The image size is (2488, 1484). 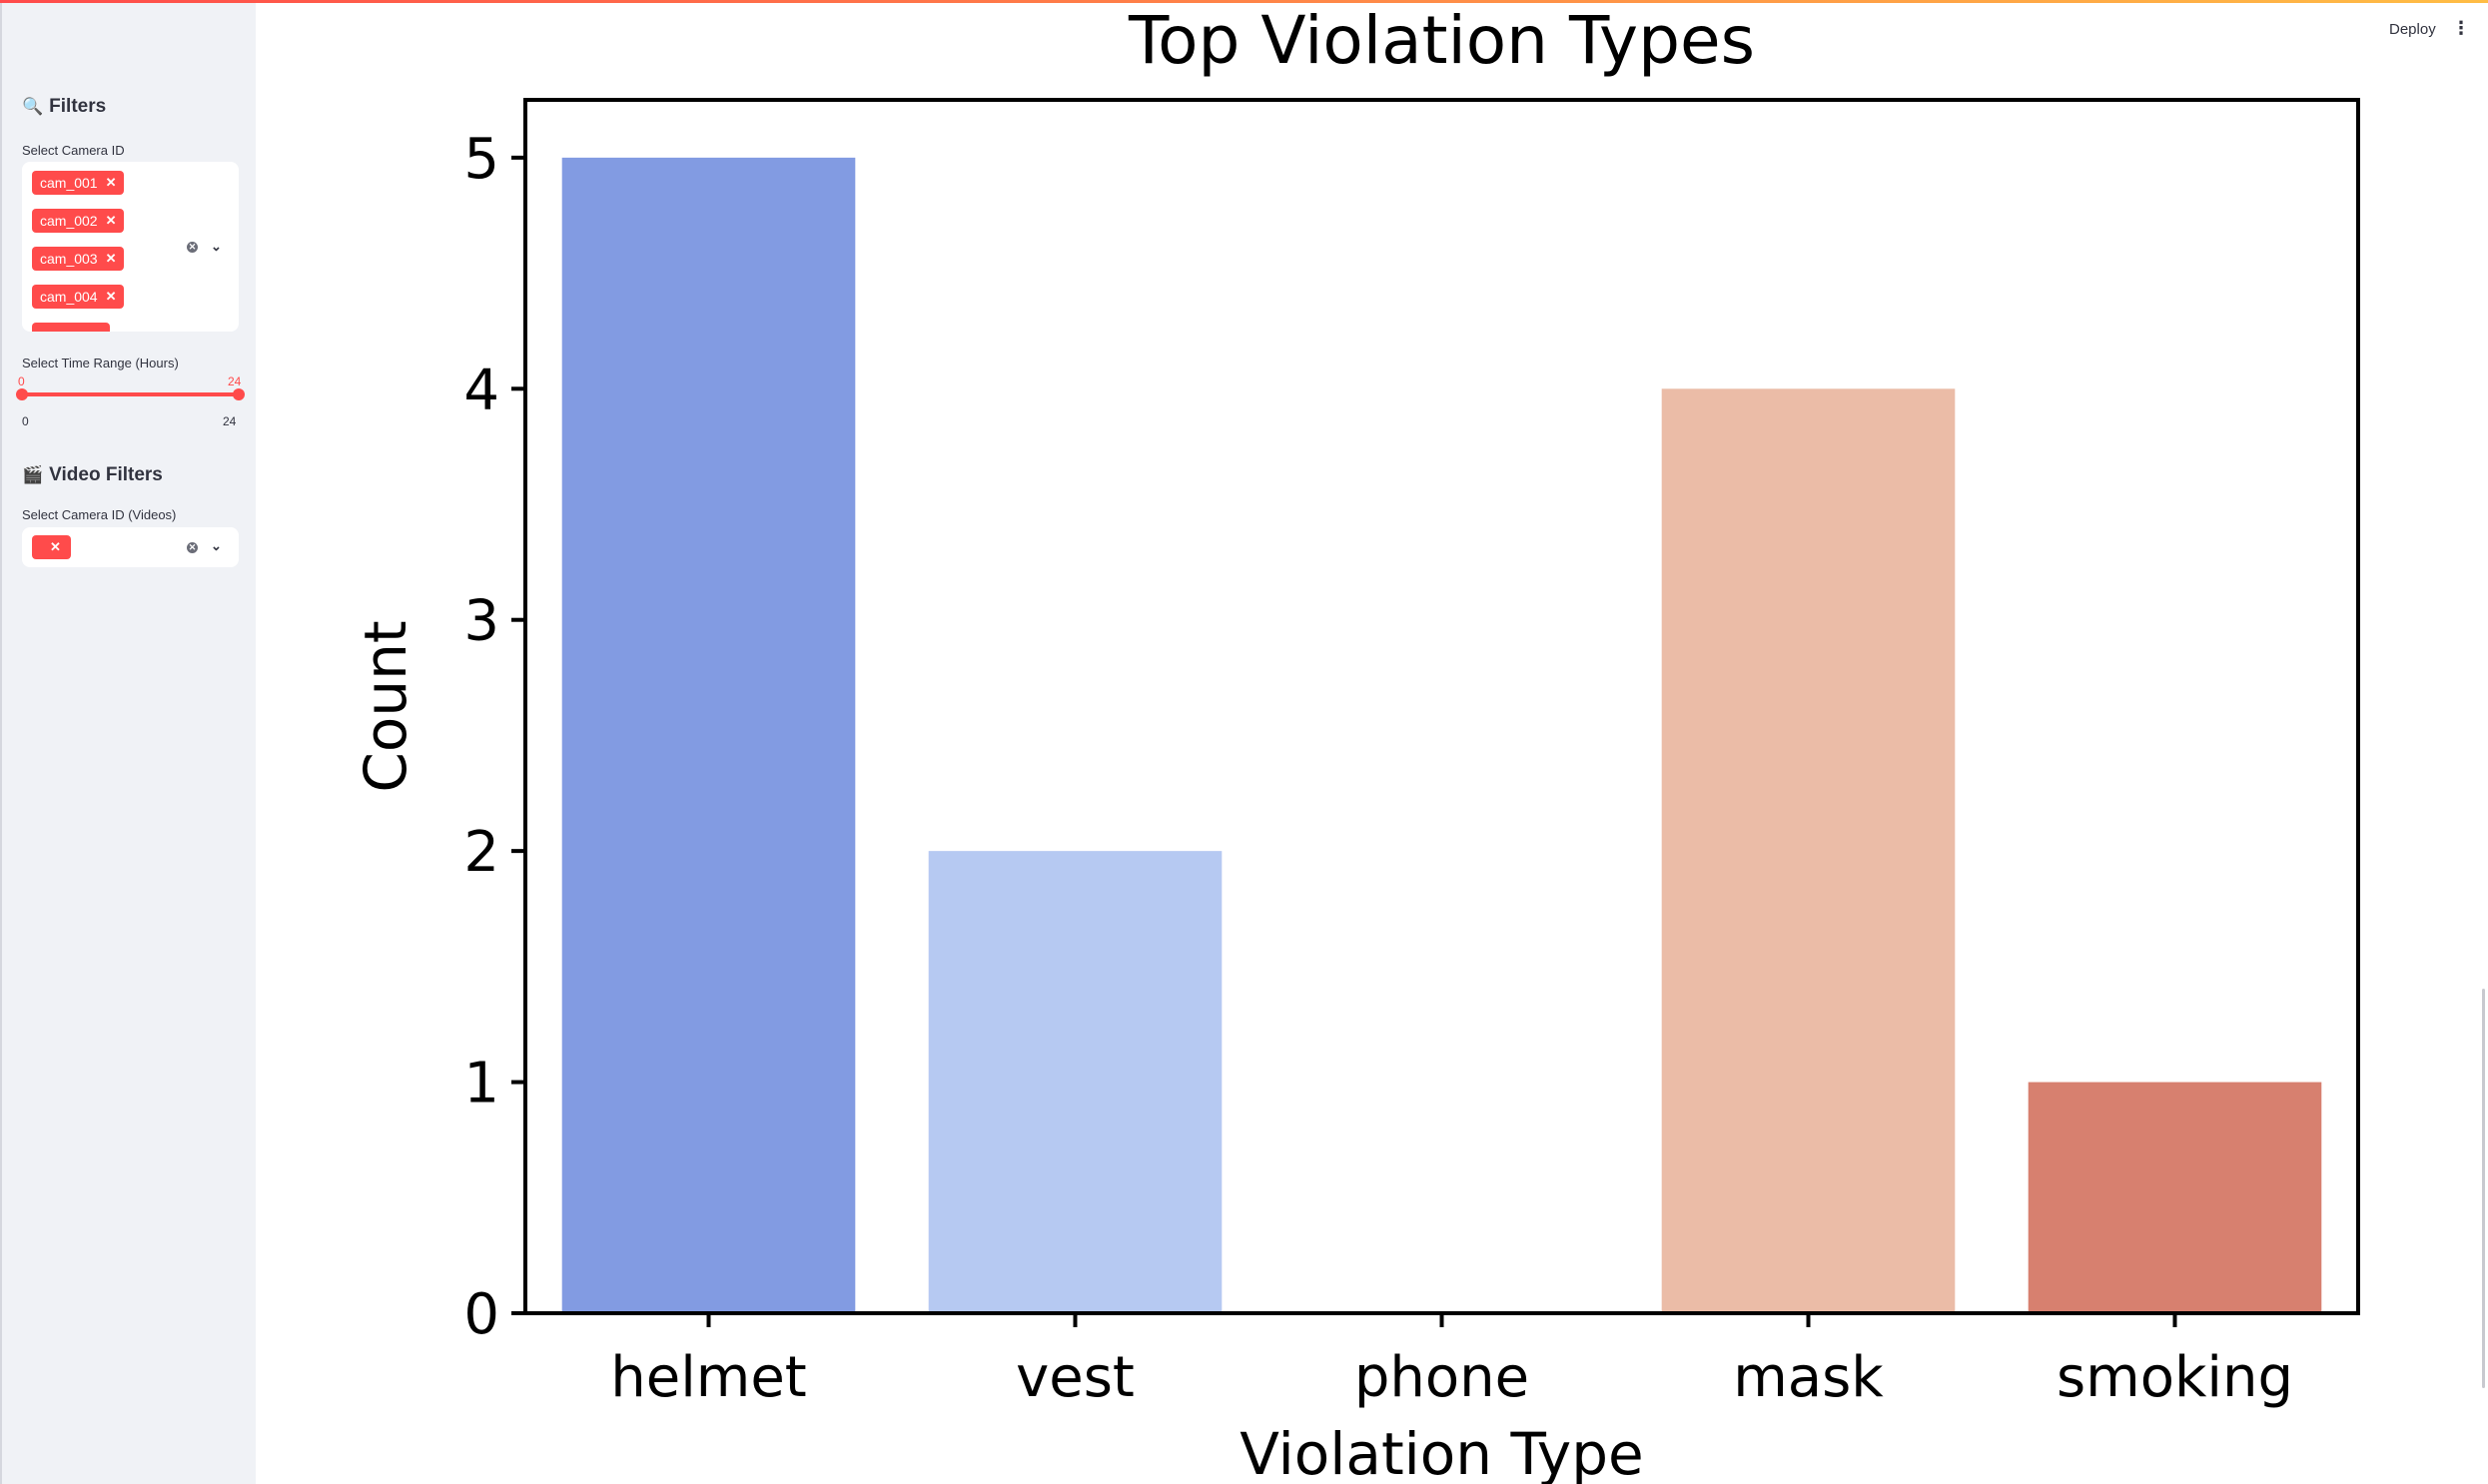 I want to click on y-axis-label: Count, so click(x=385, y=706).